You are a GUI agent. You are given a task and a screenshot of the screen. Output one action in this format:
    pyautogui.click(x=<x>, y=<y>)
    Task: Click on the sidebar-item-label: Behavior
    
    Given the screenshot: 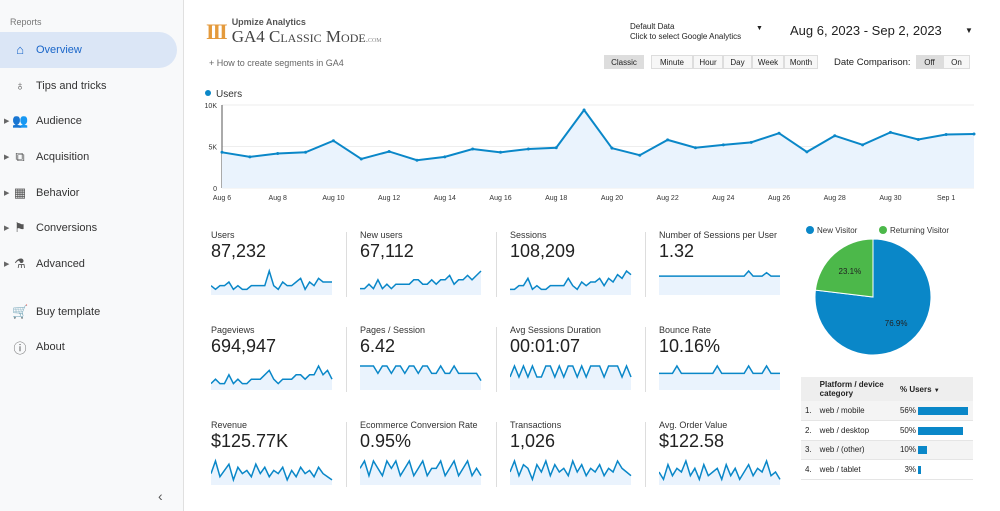 What is the action you would take?
    pyautogui.click(x=58, y=192)
    